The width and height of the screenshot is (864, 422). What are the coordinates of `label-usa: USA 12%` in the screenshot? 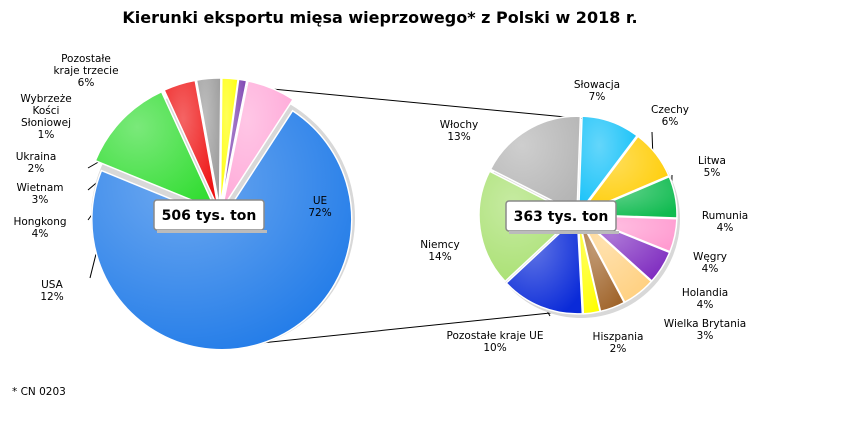 It's located at (51, 291).